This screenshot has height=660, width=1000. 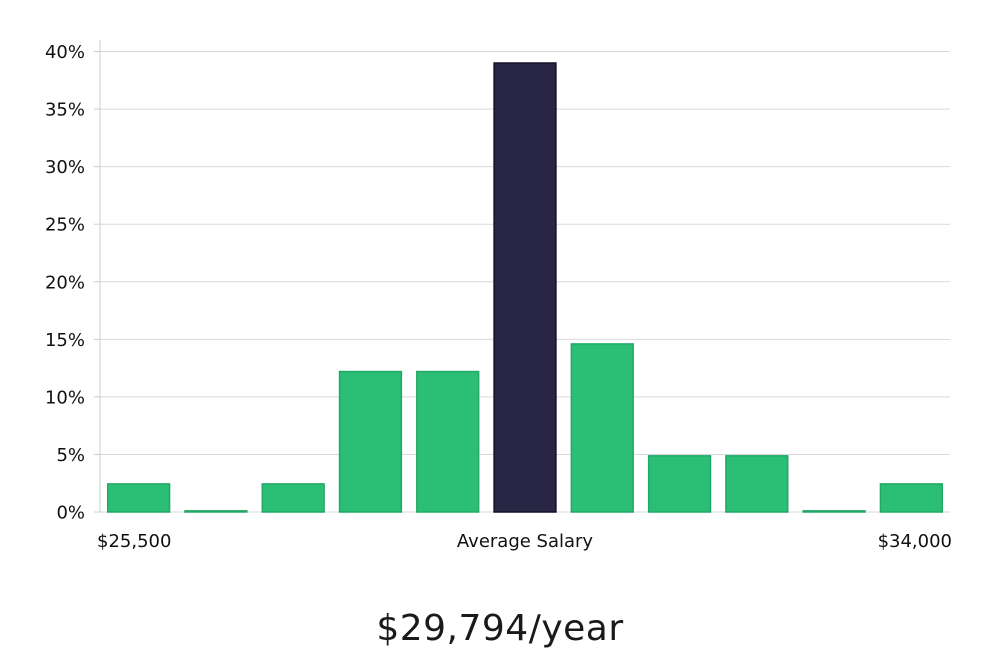 I want to click on y-tick-label-5: 5%, so click(x=70, y=455).